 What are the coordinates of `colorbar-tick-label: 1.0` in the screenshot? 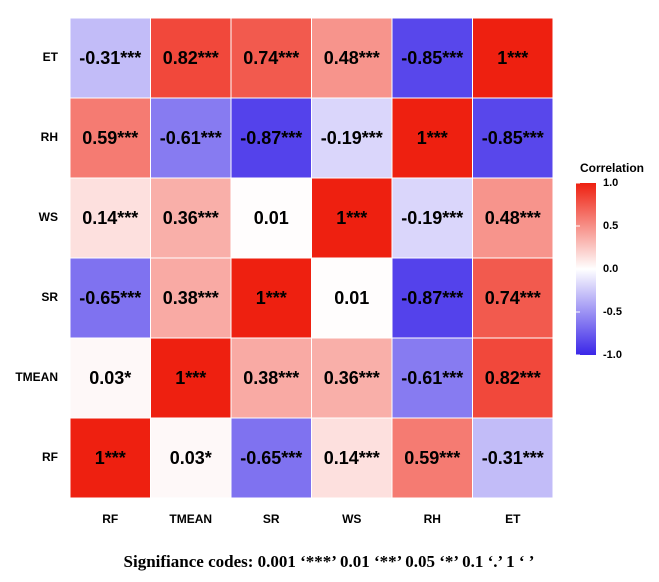 It's located at (610, 183).